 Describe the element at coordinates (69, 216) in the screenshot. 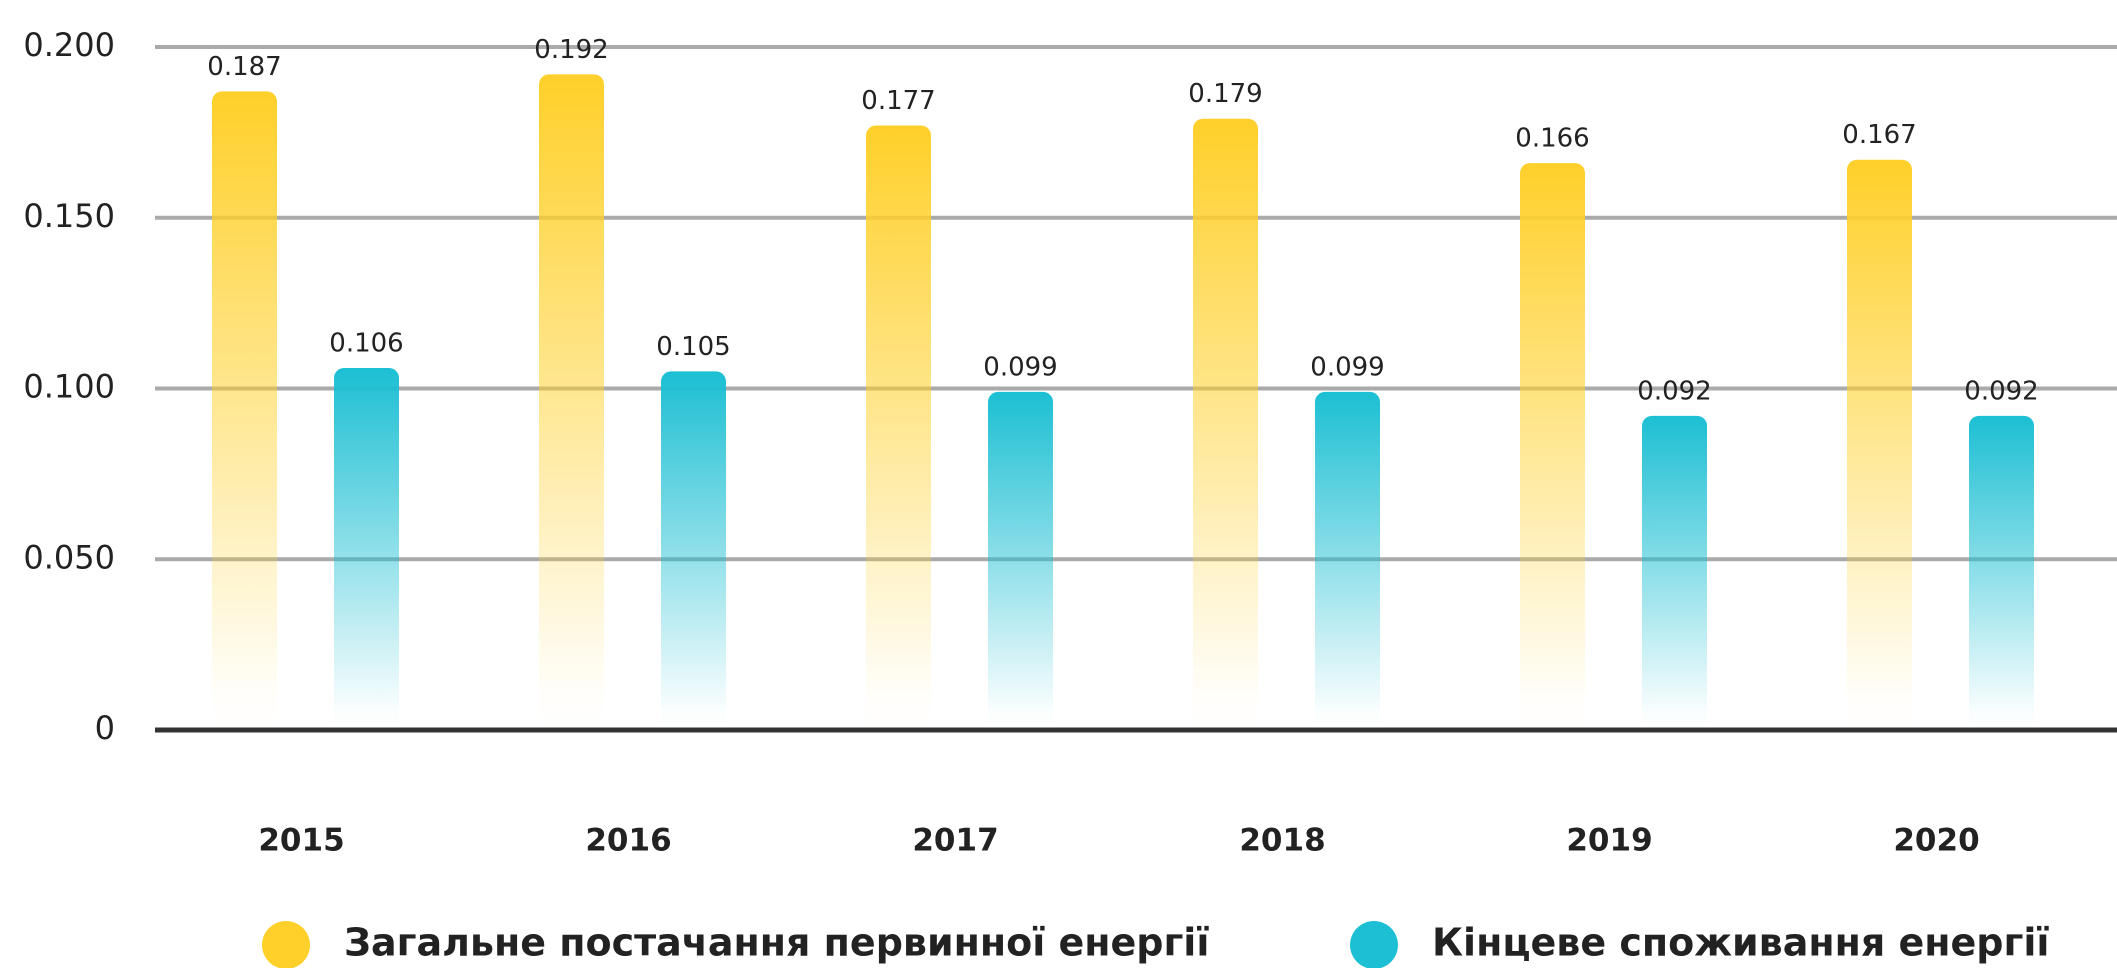

I see `y-tick-label: 0.150` at that location.